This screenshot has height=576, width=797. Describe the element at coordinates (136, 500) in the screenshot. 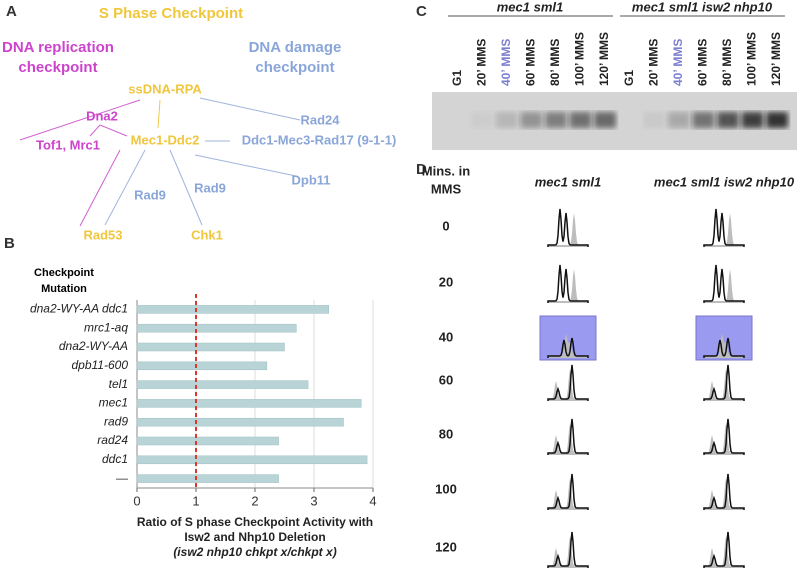

I see `x-tick-label: 0` at that location.